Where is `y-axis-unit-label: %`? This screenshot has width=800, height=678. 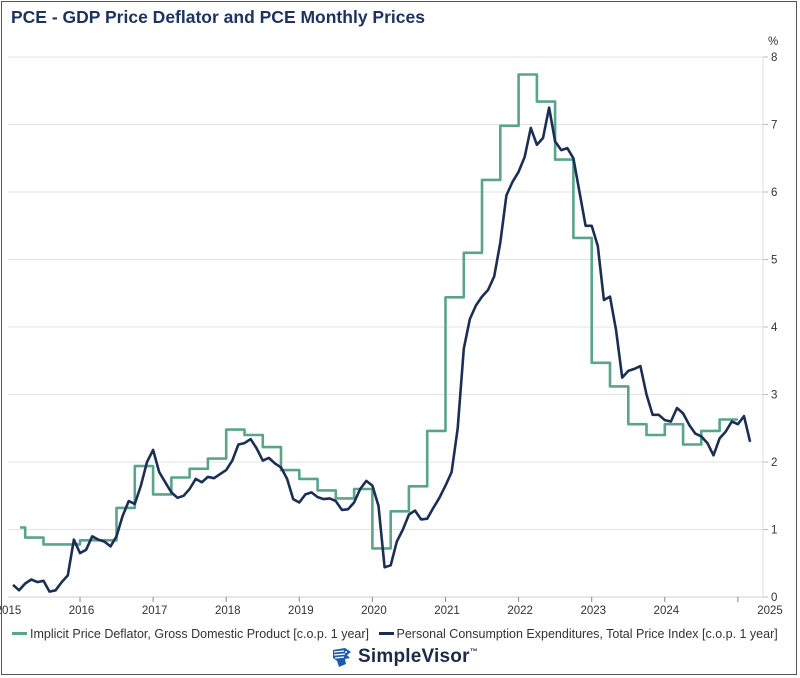
y-axis-unit-label: % is located at coordinates (773, 42).